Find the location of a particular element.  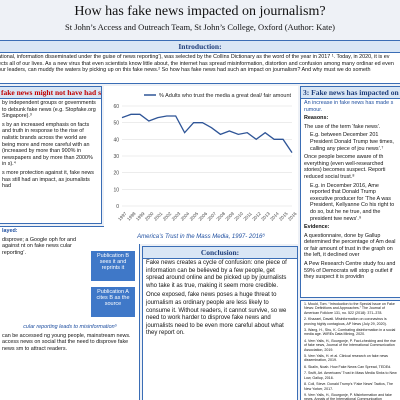

x-tick-label: 2014 is located at coordinates (274, 216).